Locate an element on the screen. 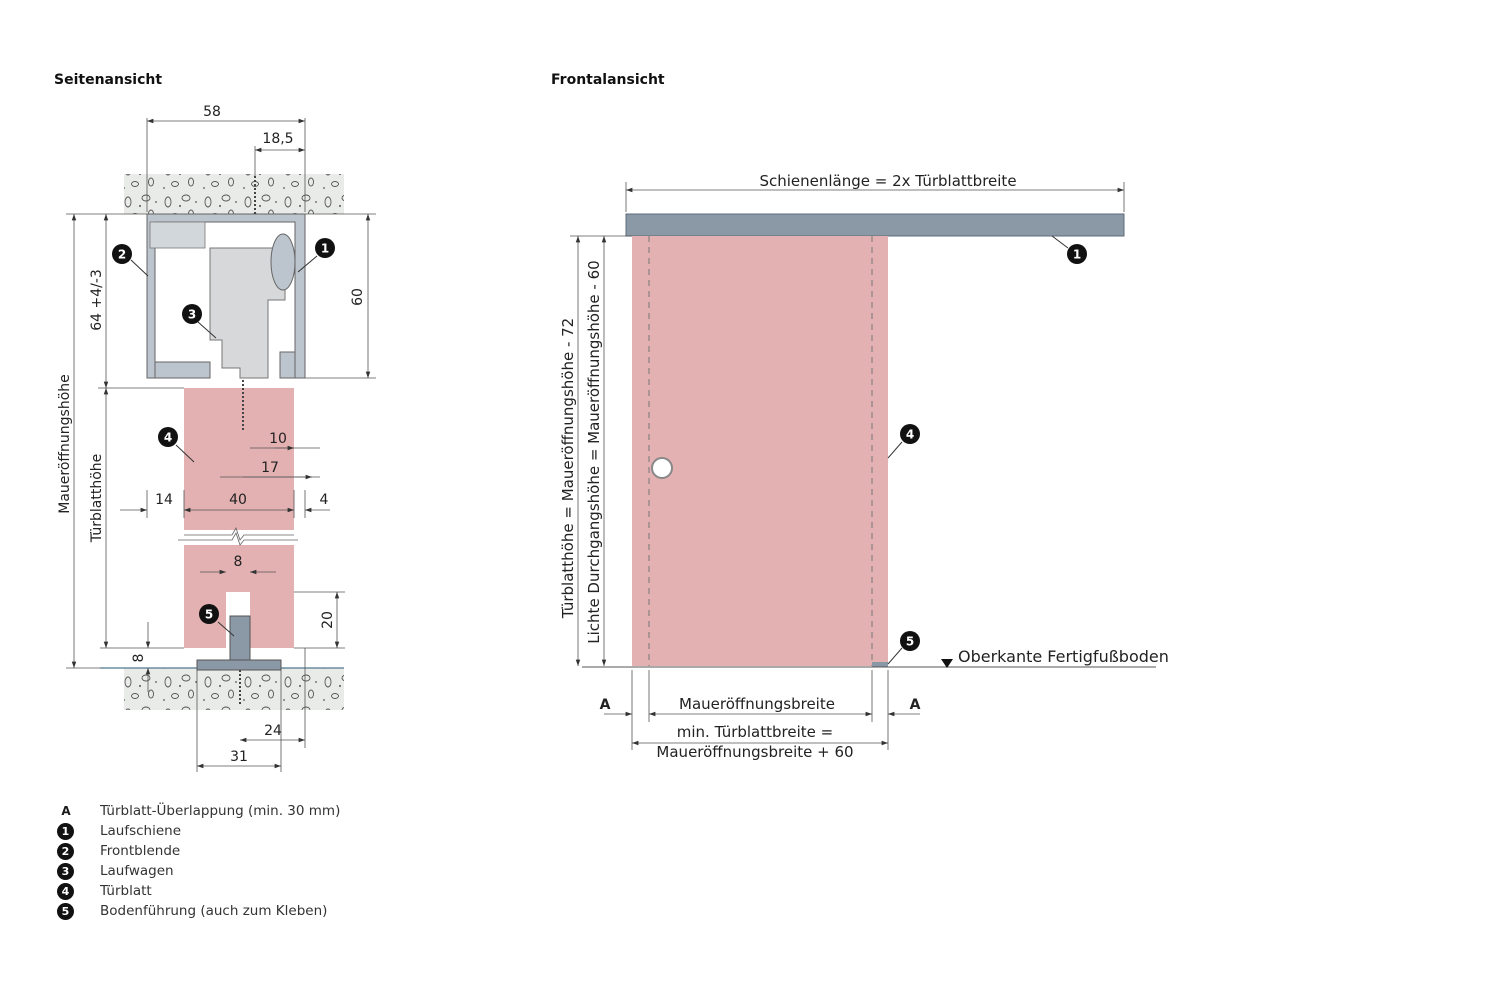  front-marker-4-icon: 4 is located at coordinates (910, 434).